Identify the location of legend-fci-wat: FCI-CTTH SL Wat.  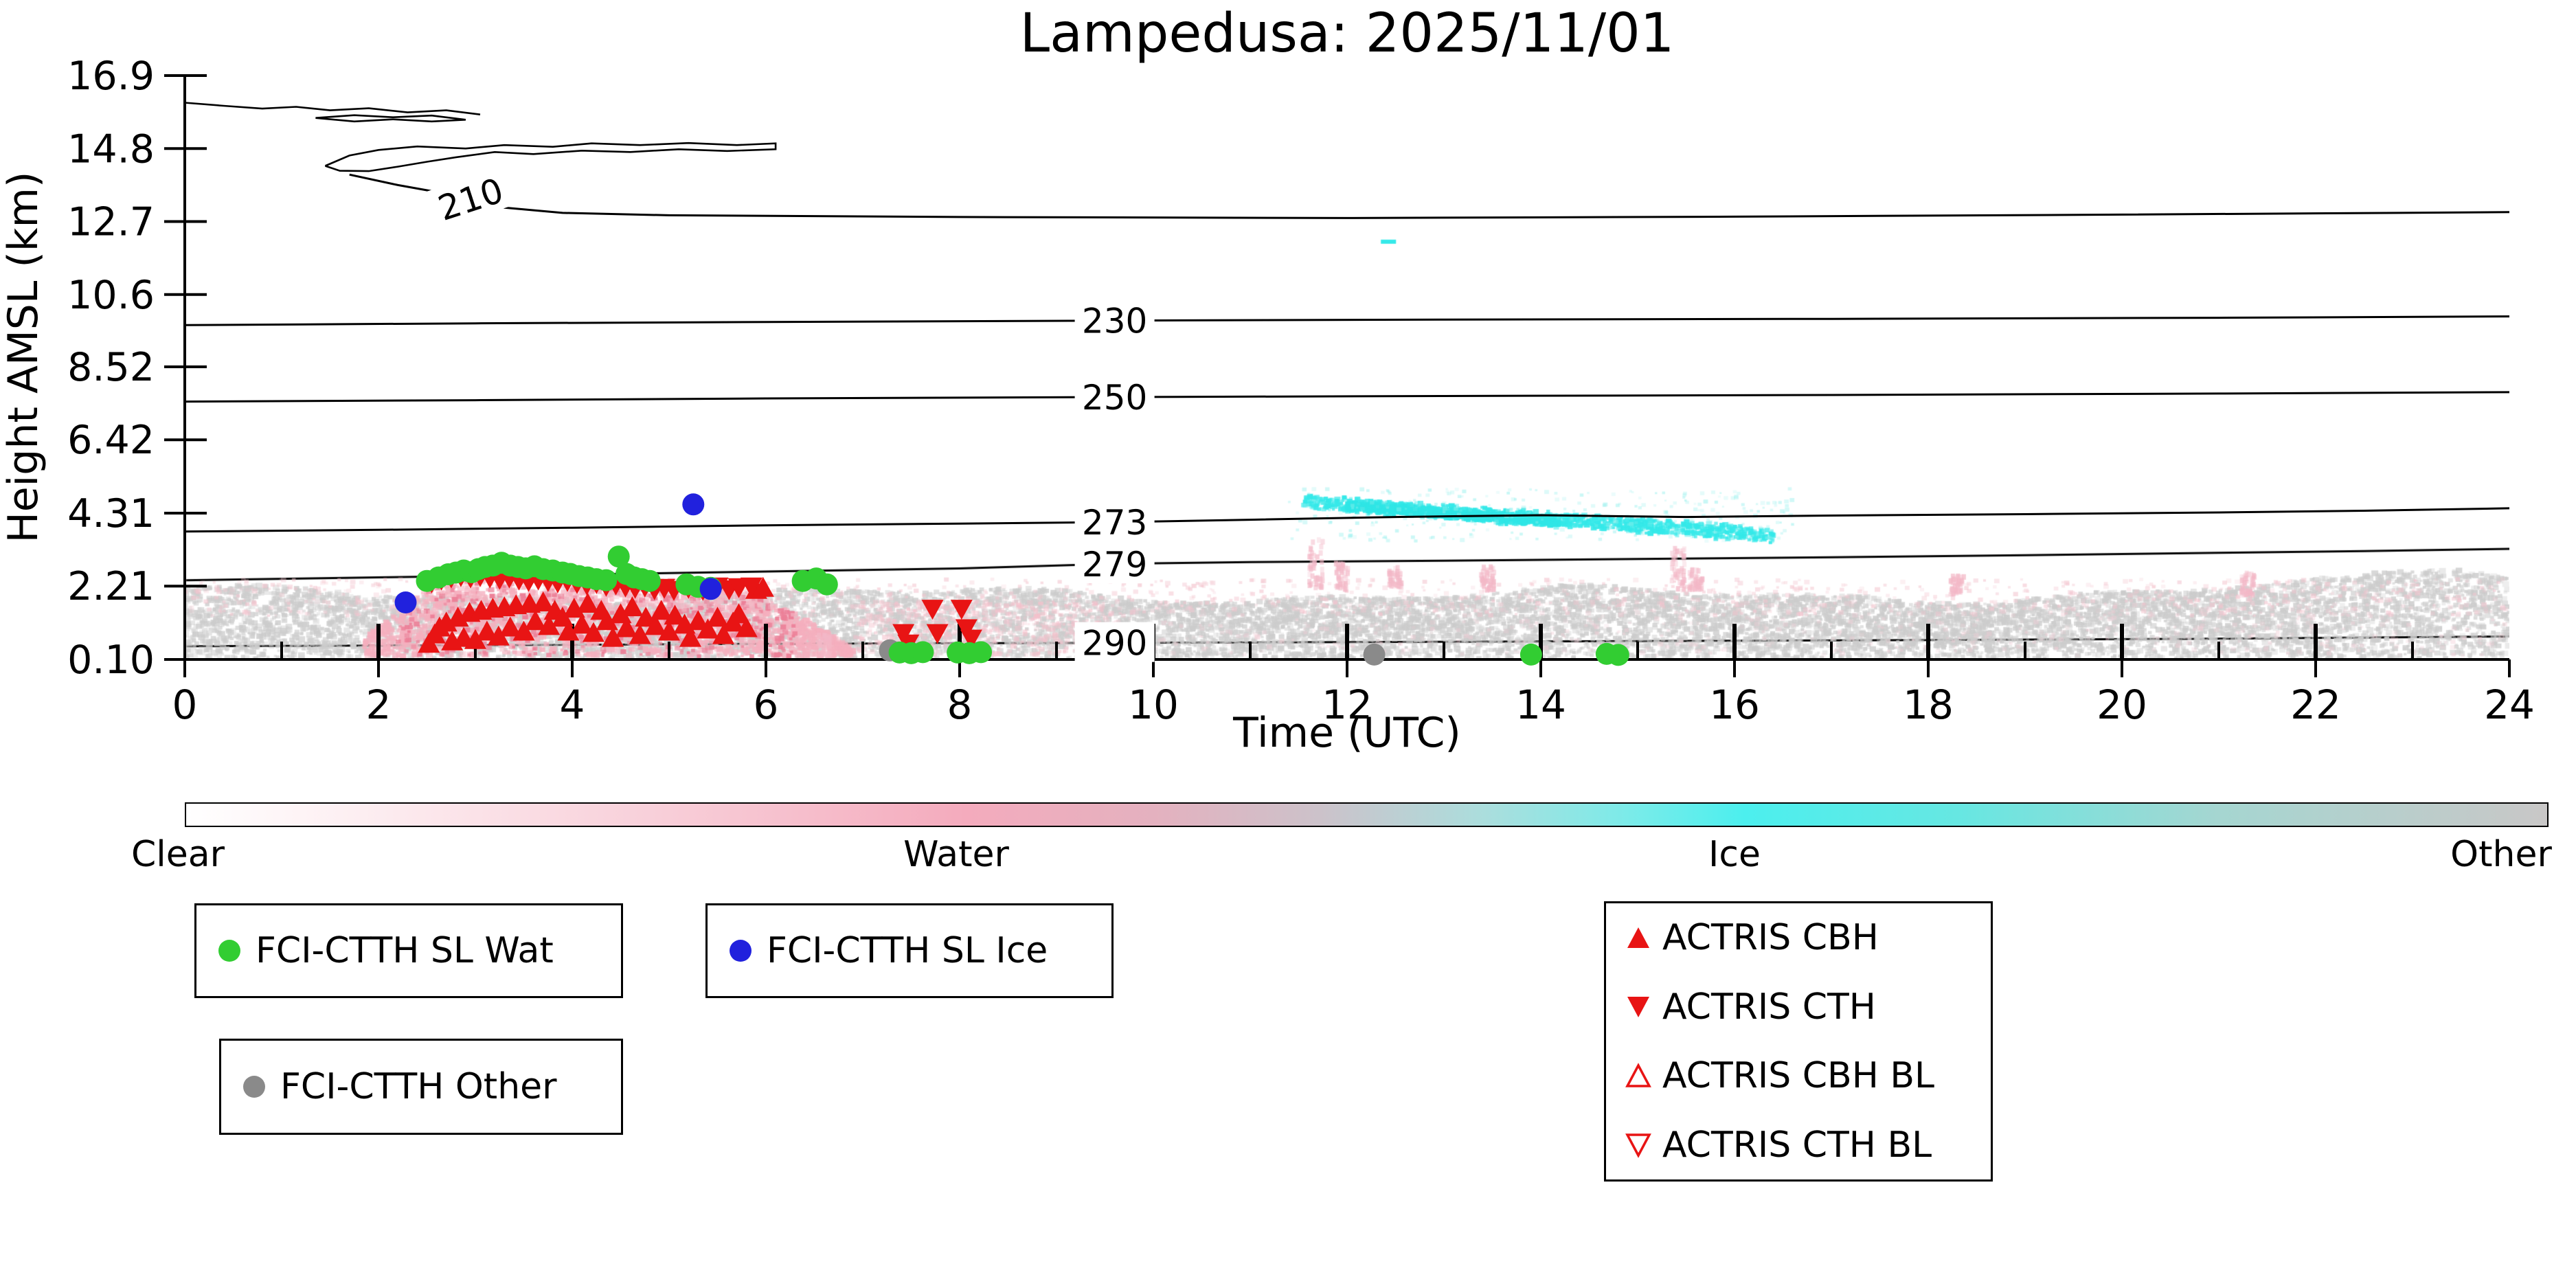
(408, 950).